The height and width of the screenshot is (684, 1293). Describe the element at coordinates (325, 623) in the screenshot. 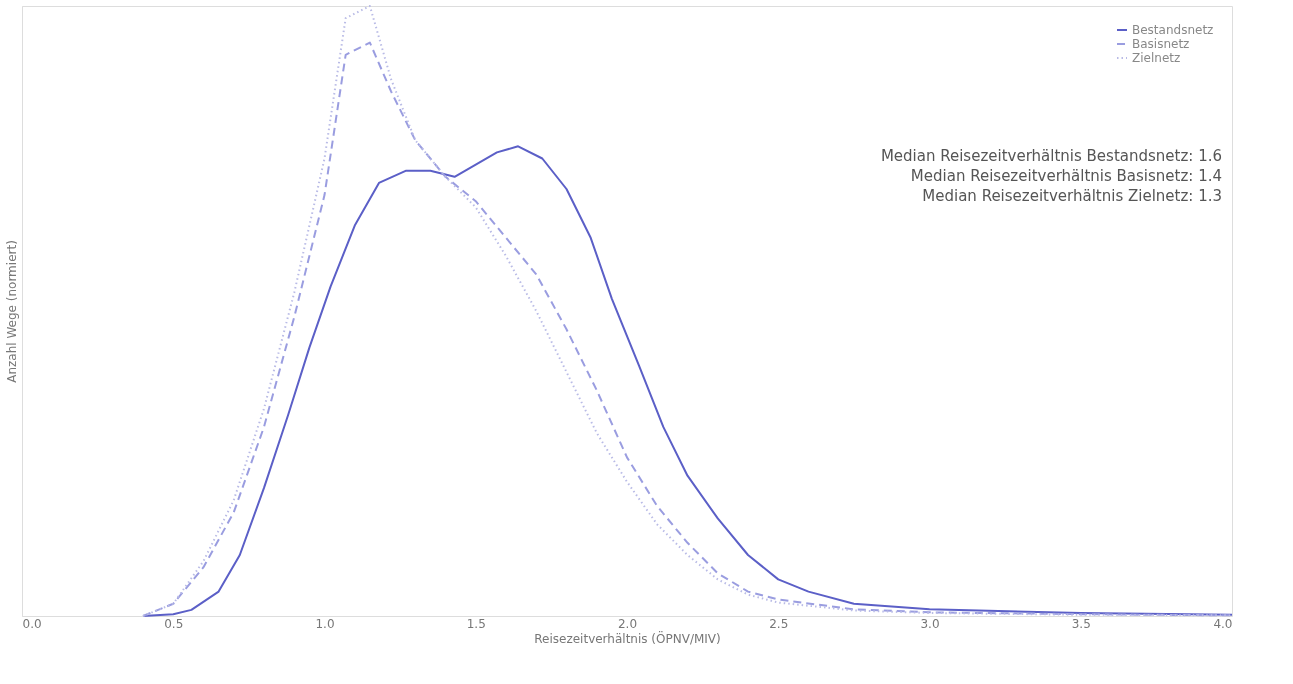

I see `x-tick-label: 1.0` at that location.